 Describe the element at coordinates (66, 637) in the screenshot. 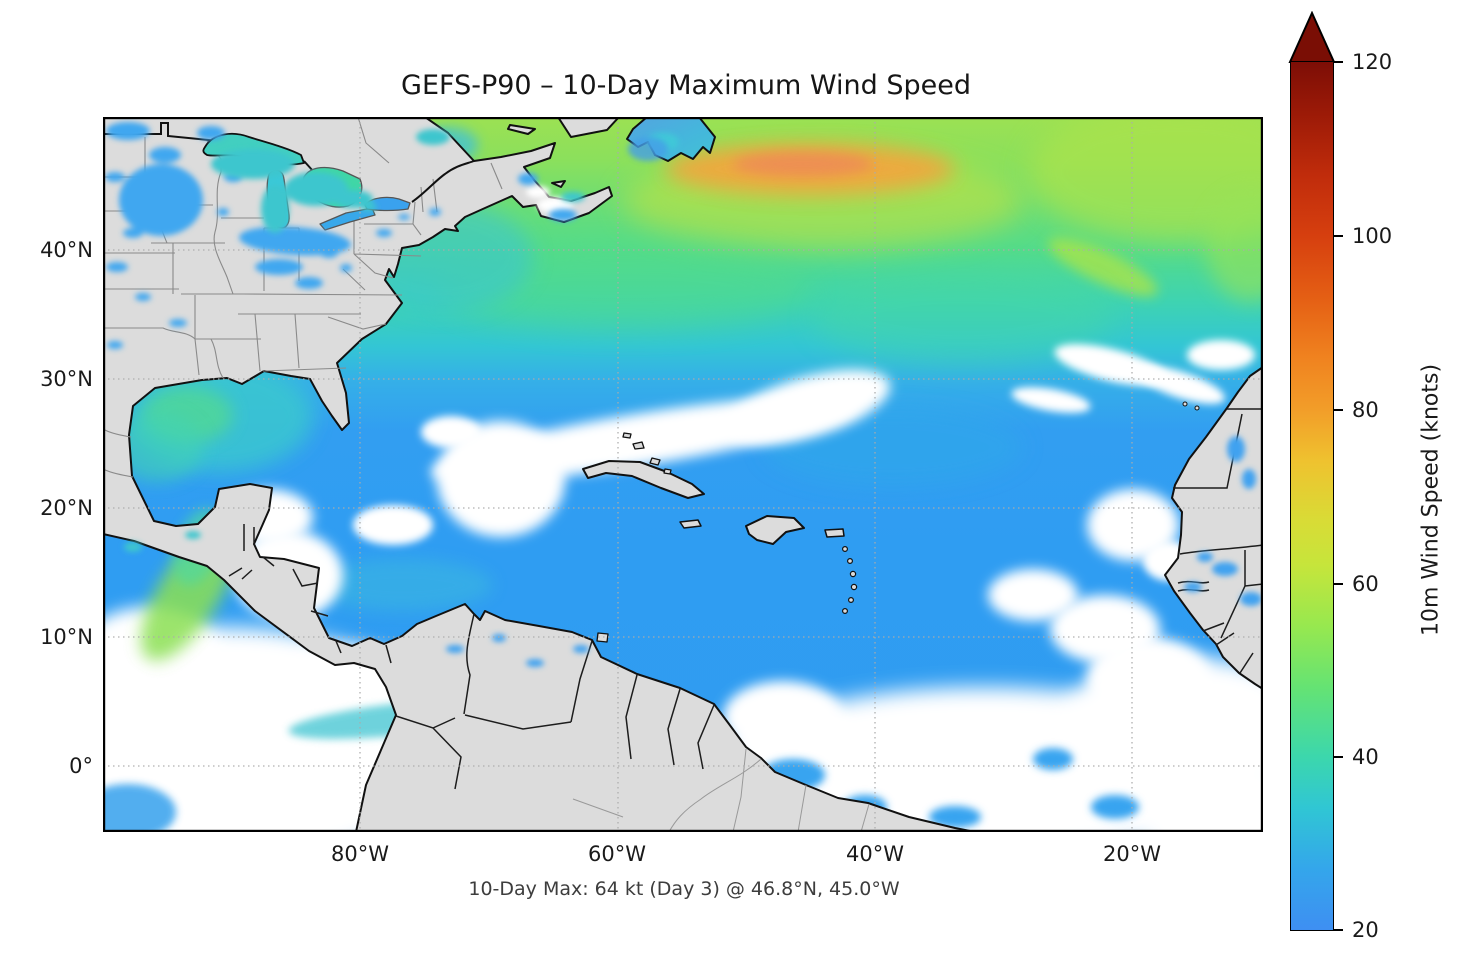

I see `ytick-10n: 10°N` at that location.